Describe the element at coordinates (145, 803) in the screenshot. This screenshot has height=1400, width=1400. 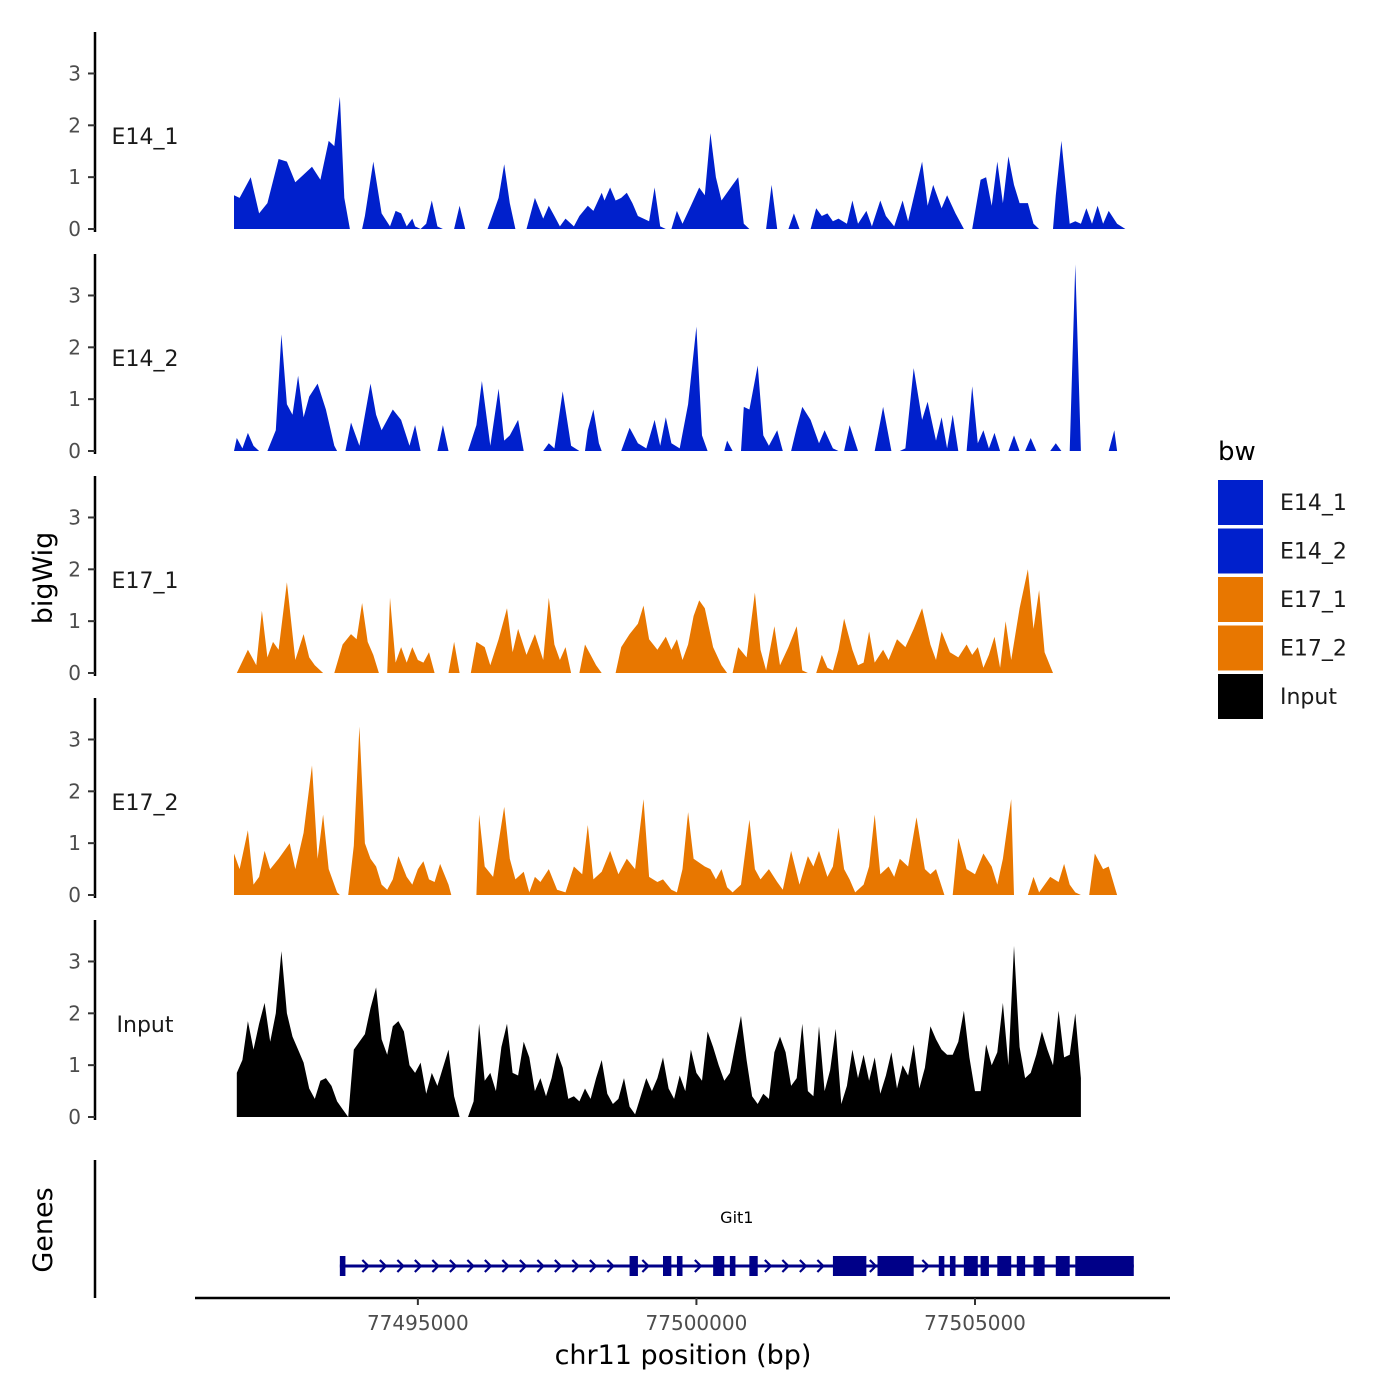
I see `panel-label-E17_2: E17_2` at that location.